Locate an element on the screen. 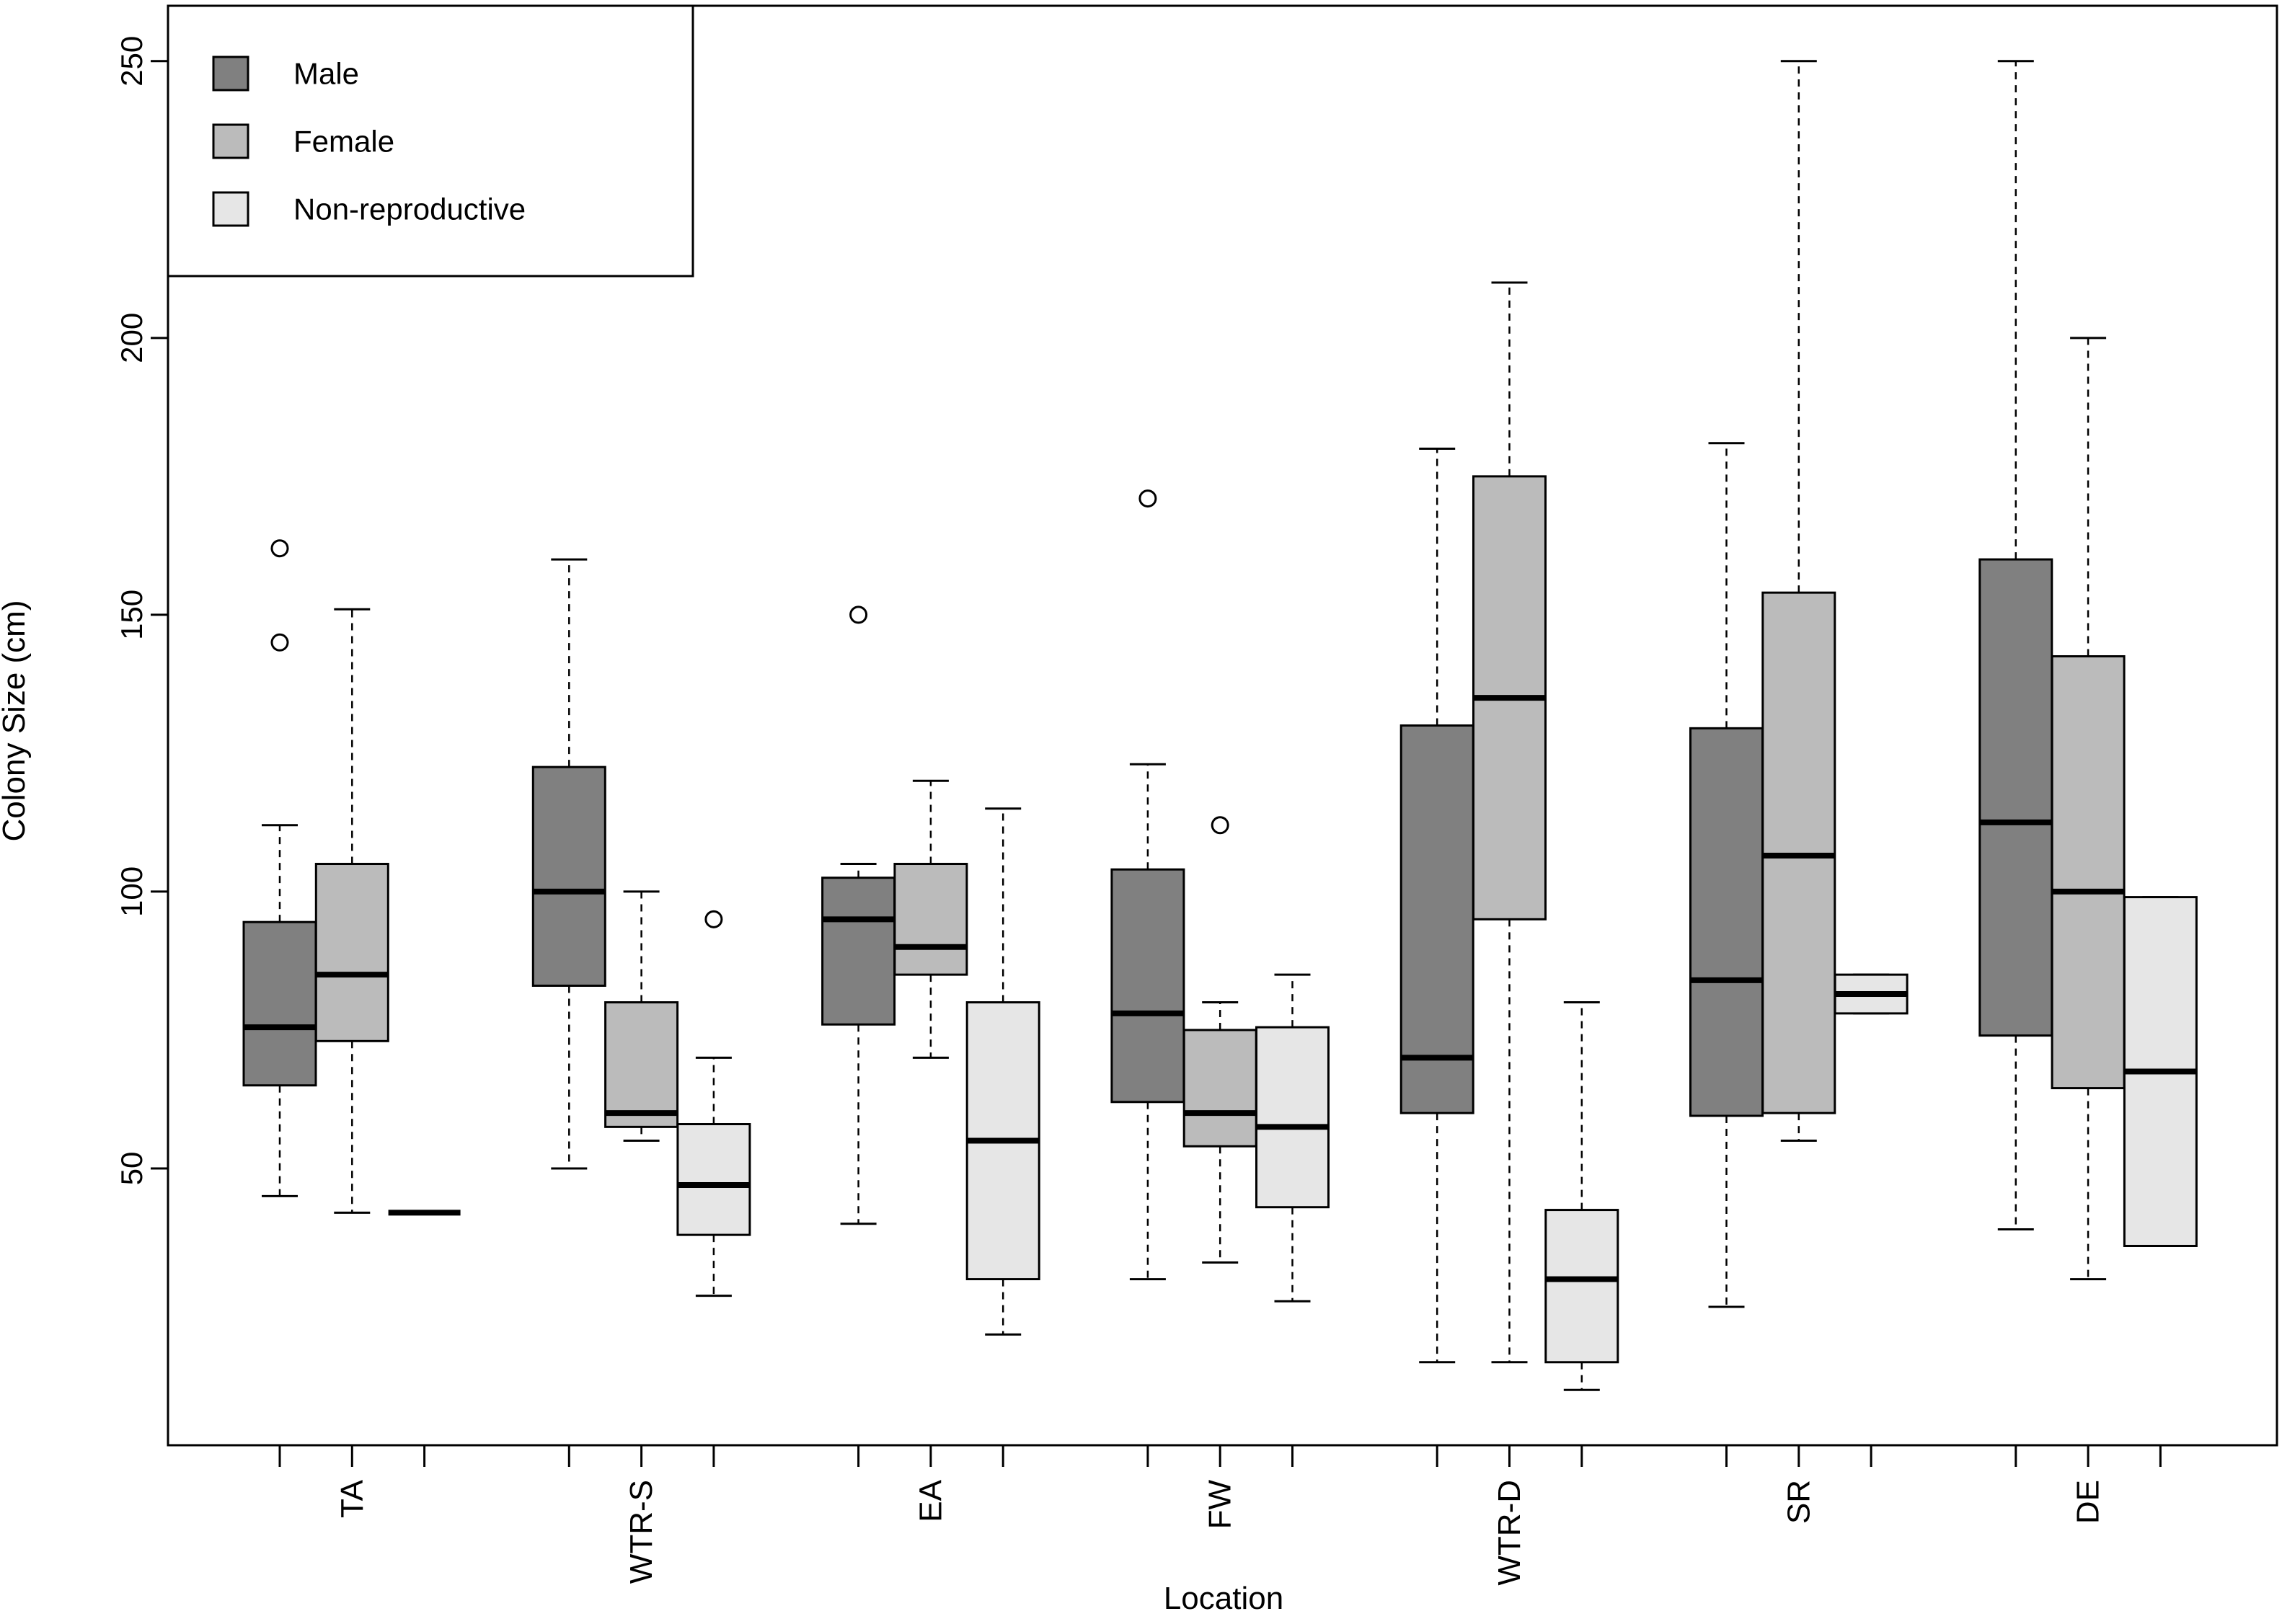  legend: Male Female Non-reproductive is located at coordinates (430, 141).